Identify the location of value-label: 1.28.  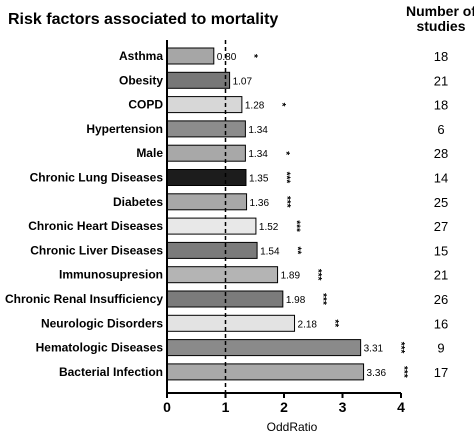
(255, 106).